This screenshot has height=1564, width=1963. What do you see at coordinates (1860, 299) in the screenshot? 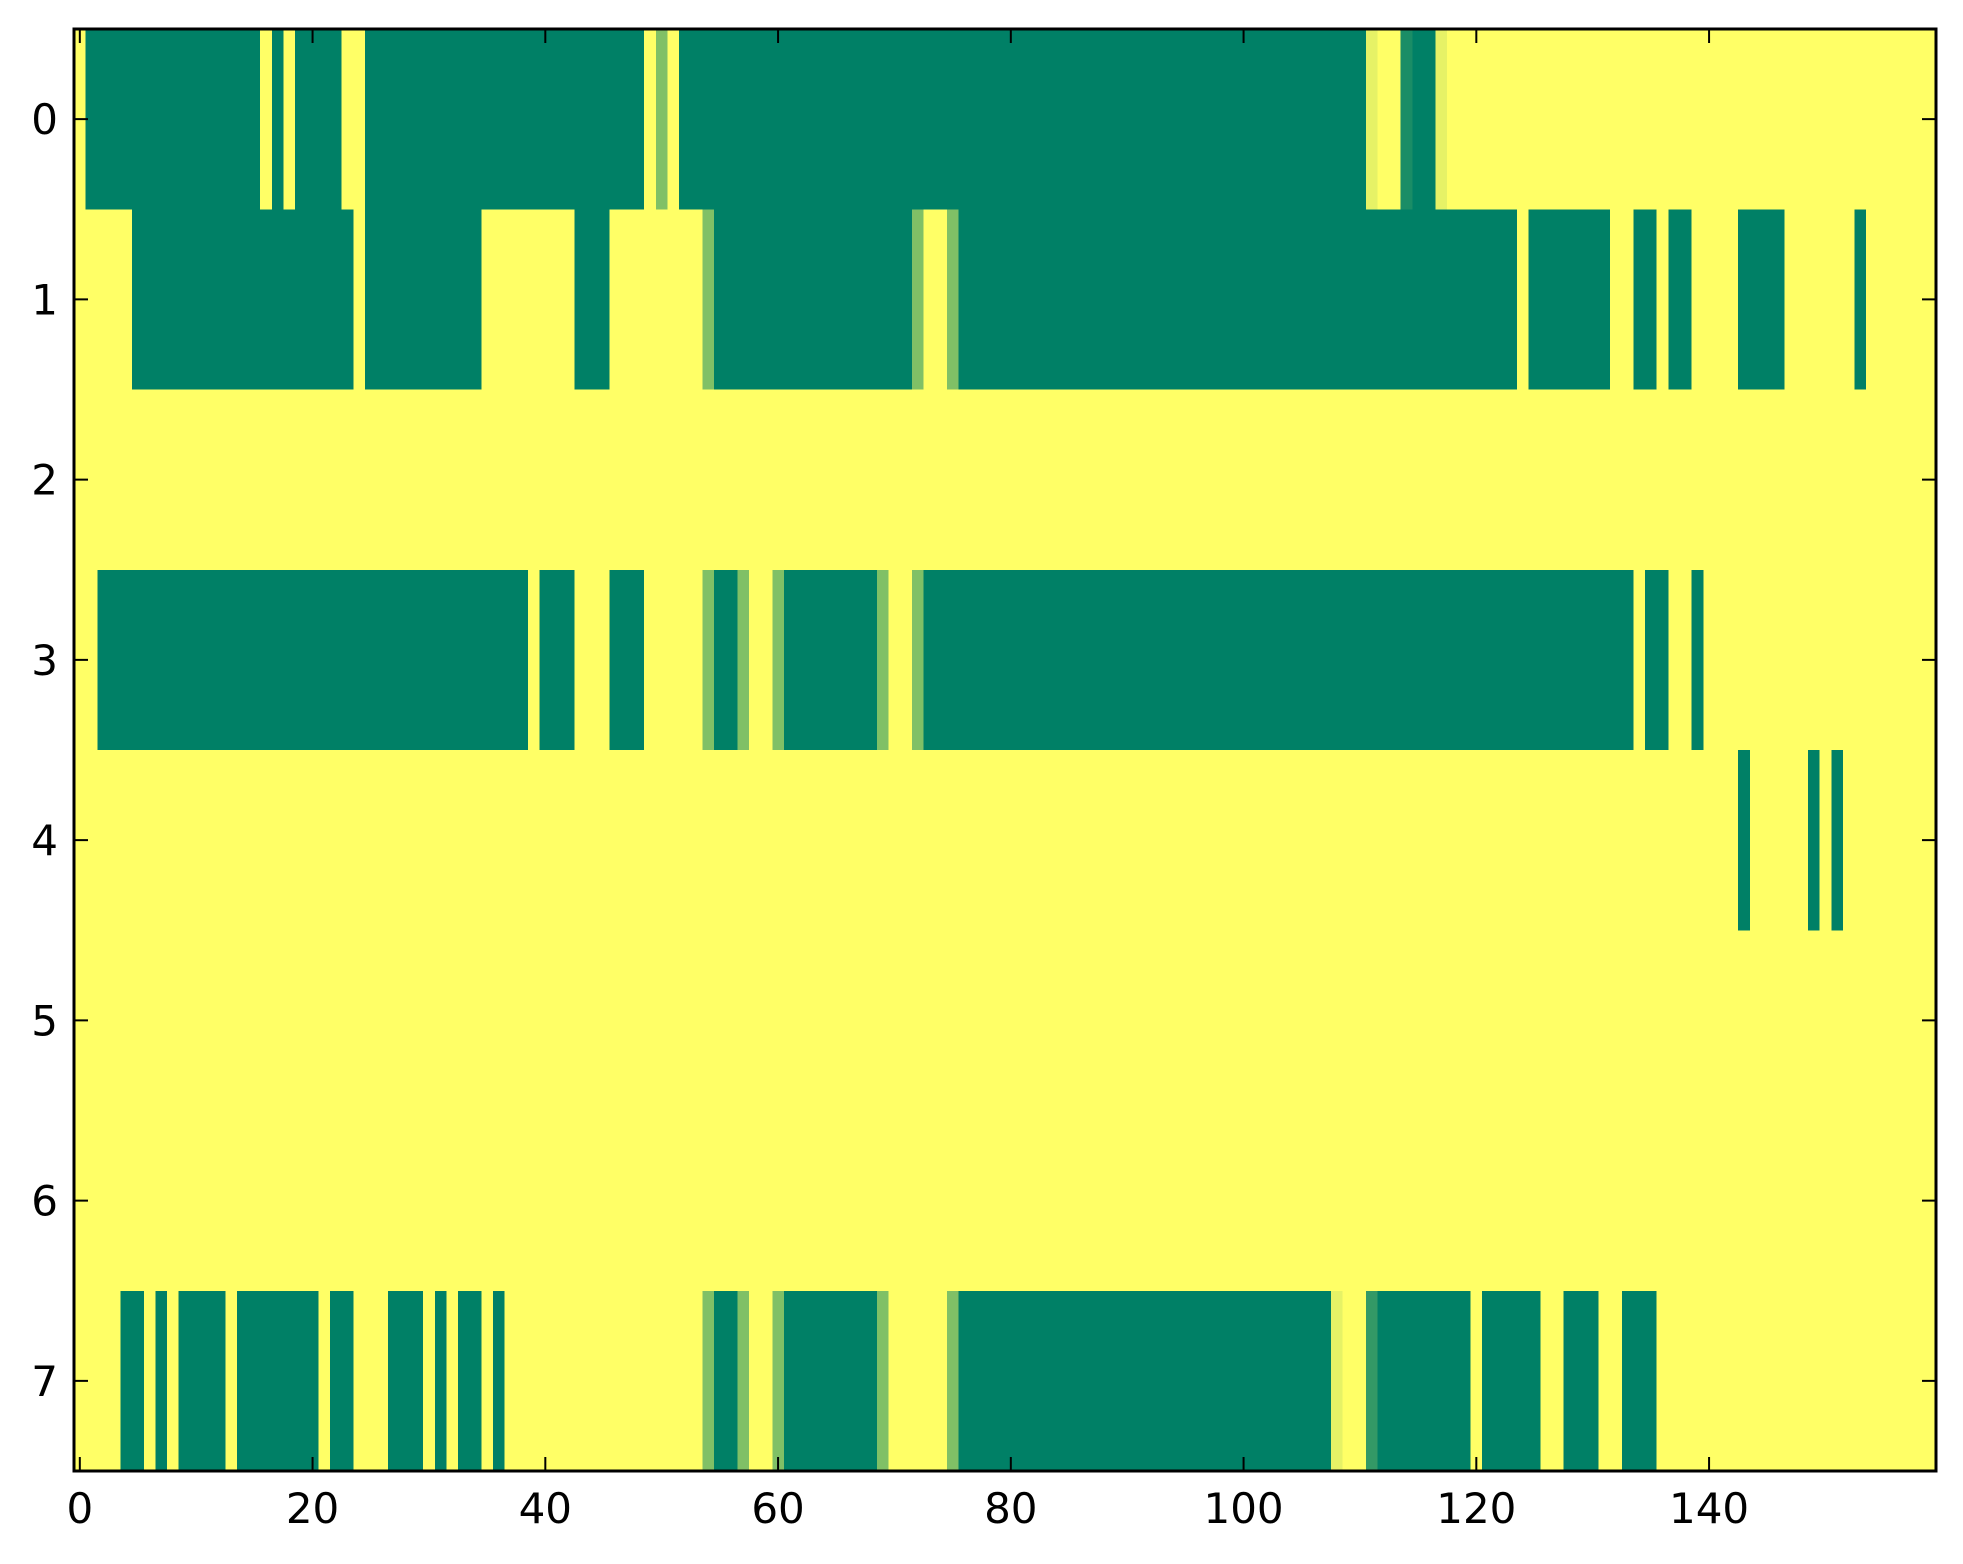
I see `heatmap-cell-row1-seg12` at bounding box center [1860, 299].